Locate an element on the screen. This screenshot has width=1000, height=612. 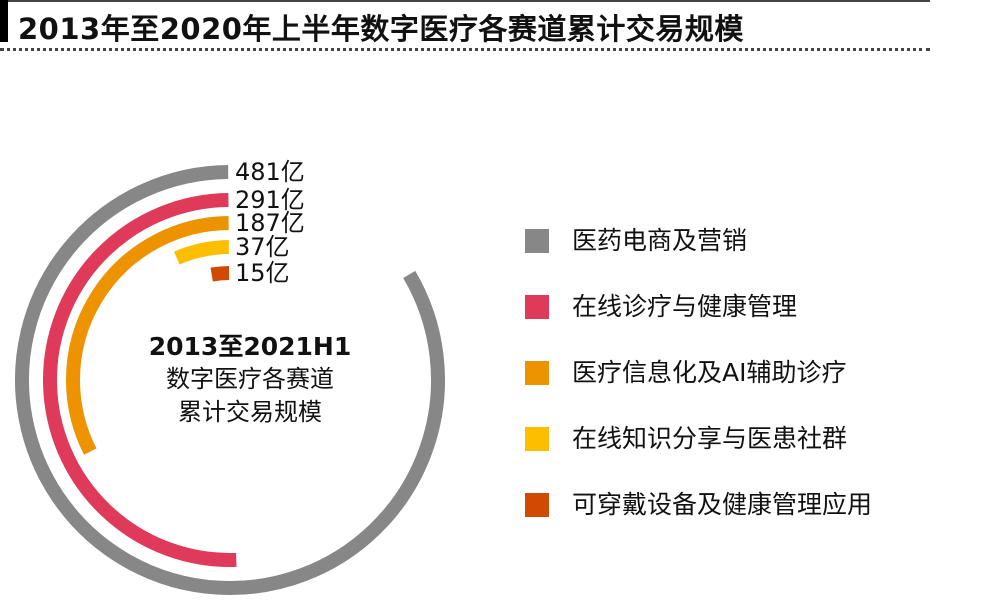
legend-label: 在线知识分享与医患社群 is located at coordinates (710, 438).